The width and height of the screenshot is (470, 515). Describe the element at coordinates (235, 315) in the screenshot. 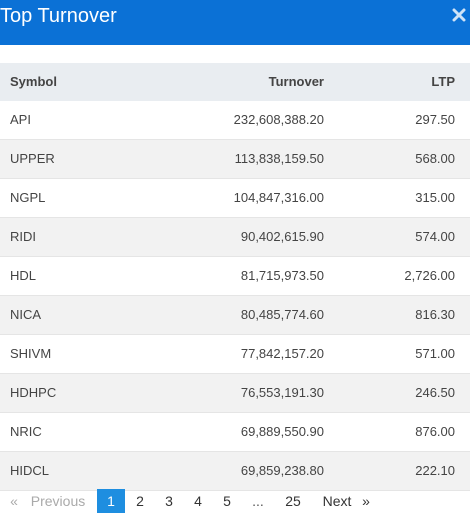

I see `table-row: NICA 80,485,774.60 816.30` at that location.